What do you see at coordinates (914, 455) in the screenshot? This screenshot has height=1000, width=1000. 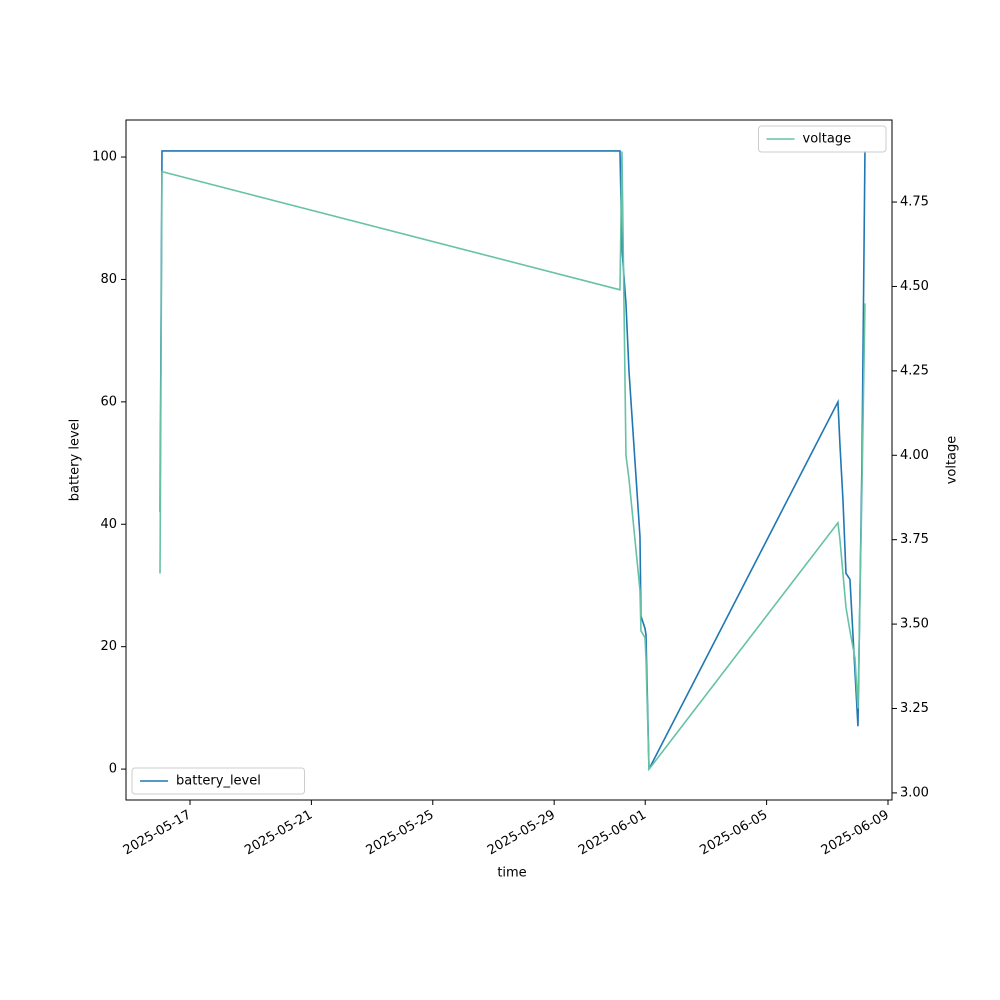 I see `y2-tick-label: 4.00` at bounding box center [914, 455].